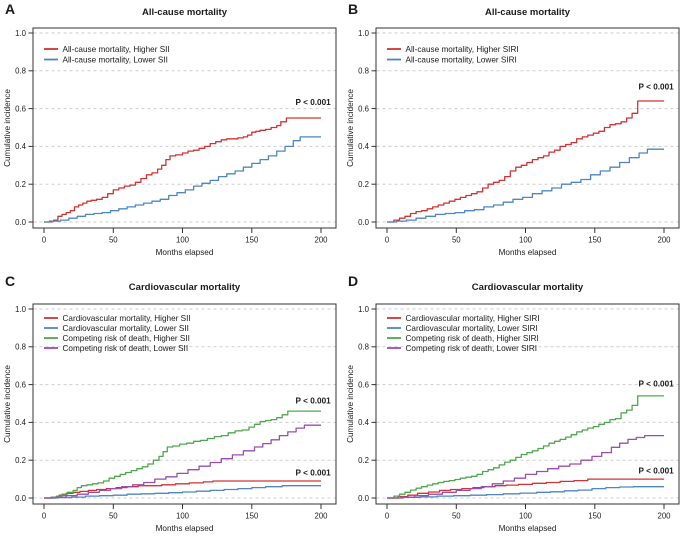 The image size is (685, 541). Describe the element at coordinates (527, 12) in the screenshot. I see `panel-title-B: All-cause mortality` at that location.